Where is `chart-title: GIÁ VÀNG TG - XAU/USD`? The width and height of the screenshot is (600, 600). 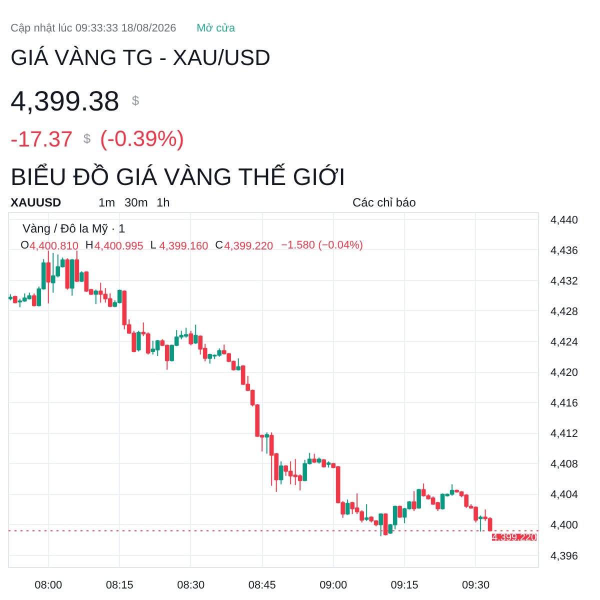
chart-title: GIÁ VÀNG TG - XAU/USD is located at coordinates (140, 57).